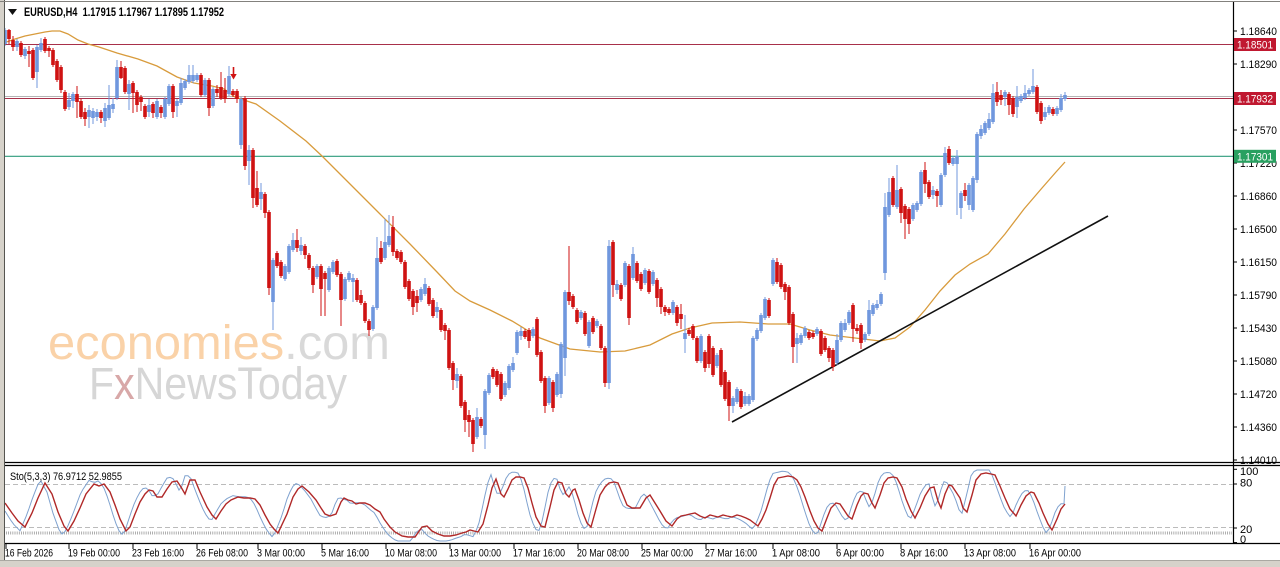  I want to click on svg-text: 1.16150, so click(1258, 263).